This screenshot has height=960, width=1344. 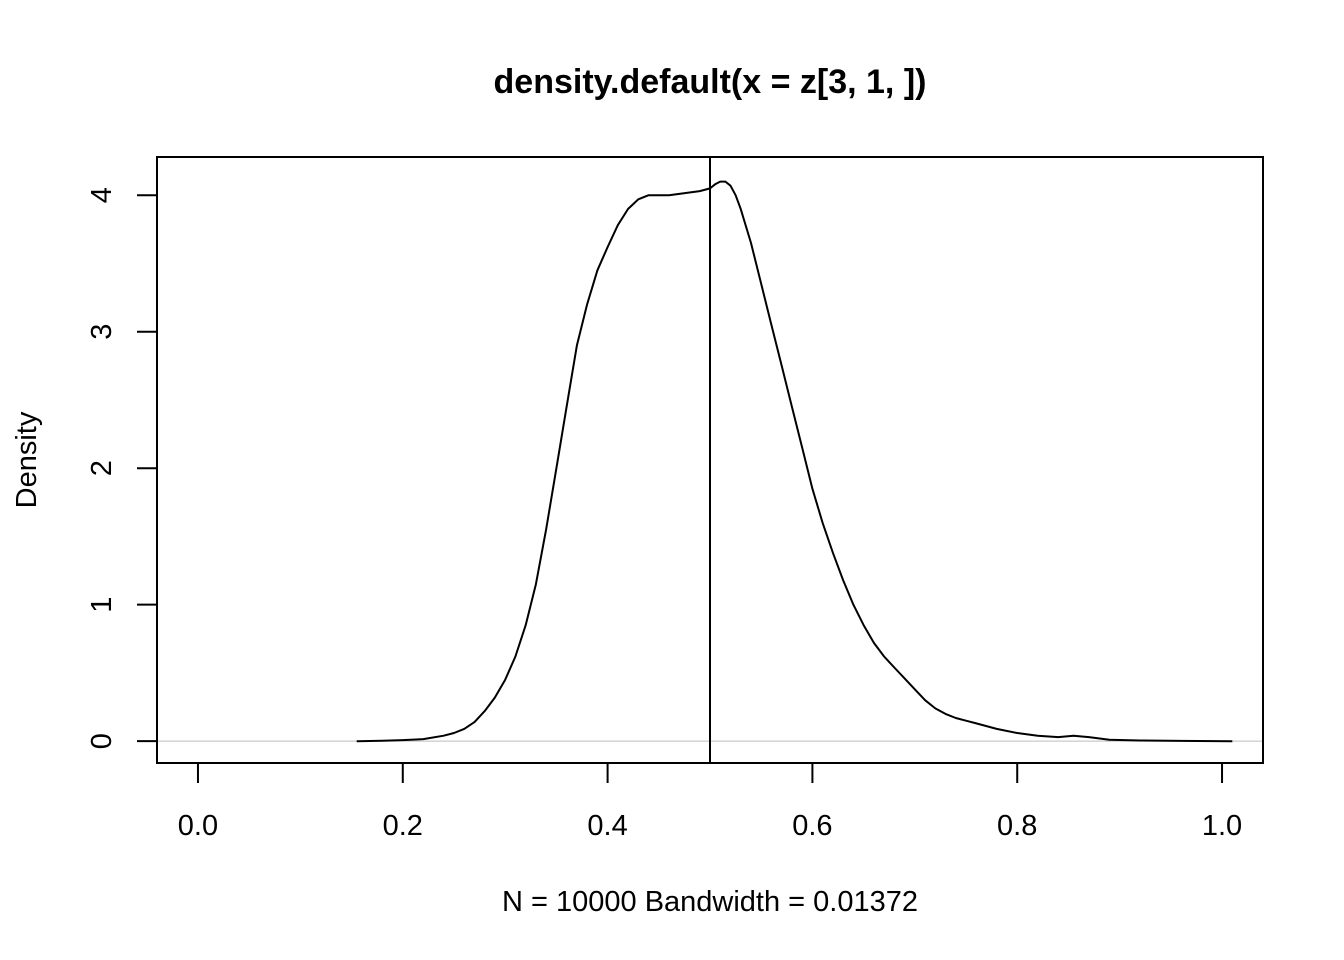 What do you see at coordinates (198, 826) in the screenshot?
I see `x-tick-label: 0.0` at bounding box center [198, 826].